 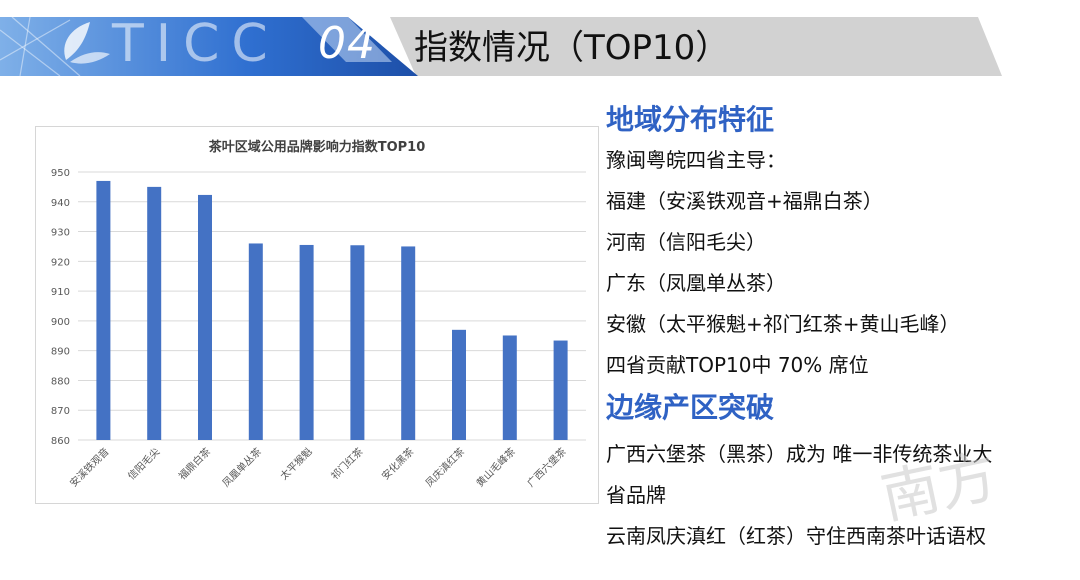 What do you see at coordinates (317, 147) in the screenshot?
I see `chart-title: 茶叶区域公用品牌影响力指数TOP10` at bounding box center [317, 147].